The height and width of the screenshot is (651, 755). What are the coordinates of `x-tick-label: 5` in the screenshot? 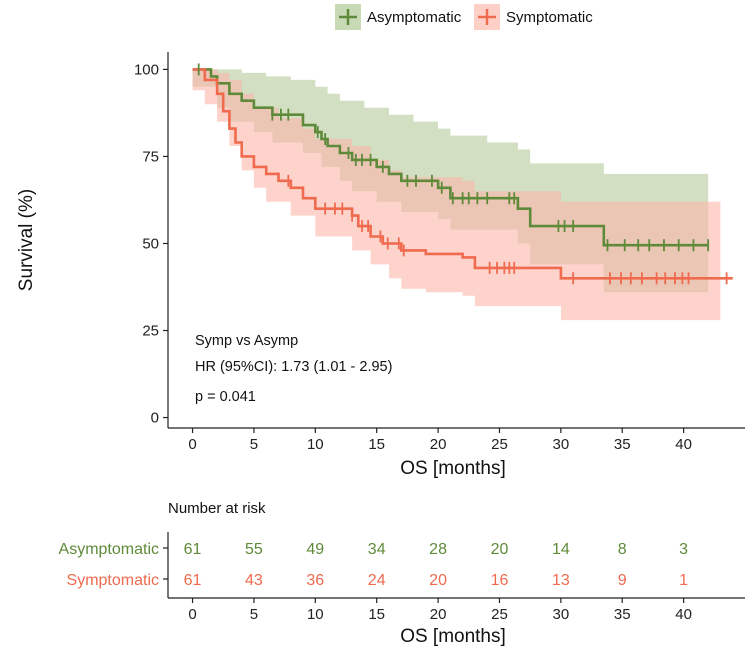 It's located at (254, 444).